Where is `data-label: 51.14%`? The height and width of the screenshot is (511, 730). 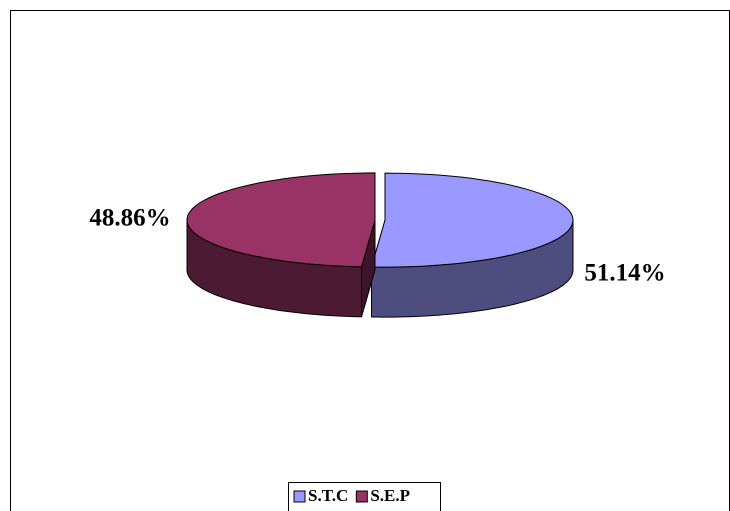
data-label: 51.14% is located at coordinates (624, 273).